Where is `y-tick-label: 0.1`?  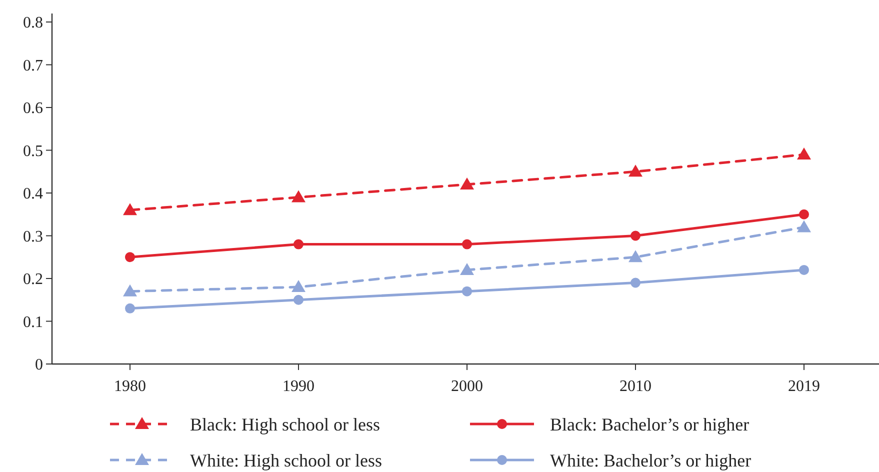 y-tick-label: 0.1 is located at coordinates (33, 322).